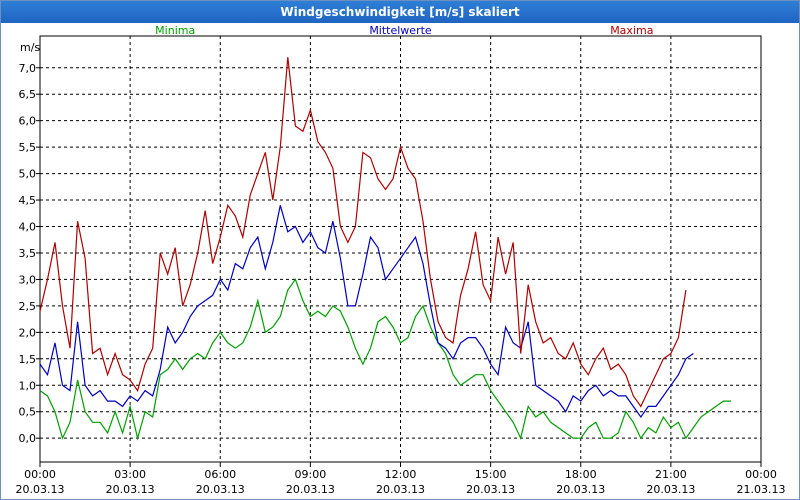 This screenshot has width=800, height=500. Describe the element at coordinates (28, 200) in the screenshot. I see `y-tick-label: 4,5` at that location.